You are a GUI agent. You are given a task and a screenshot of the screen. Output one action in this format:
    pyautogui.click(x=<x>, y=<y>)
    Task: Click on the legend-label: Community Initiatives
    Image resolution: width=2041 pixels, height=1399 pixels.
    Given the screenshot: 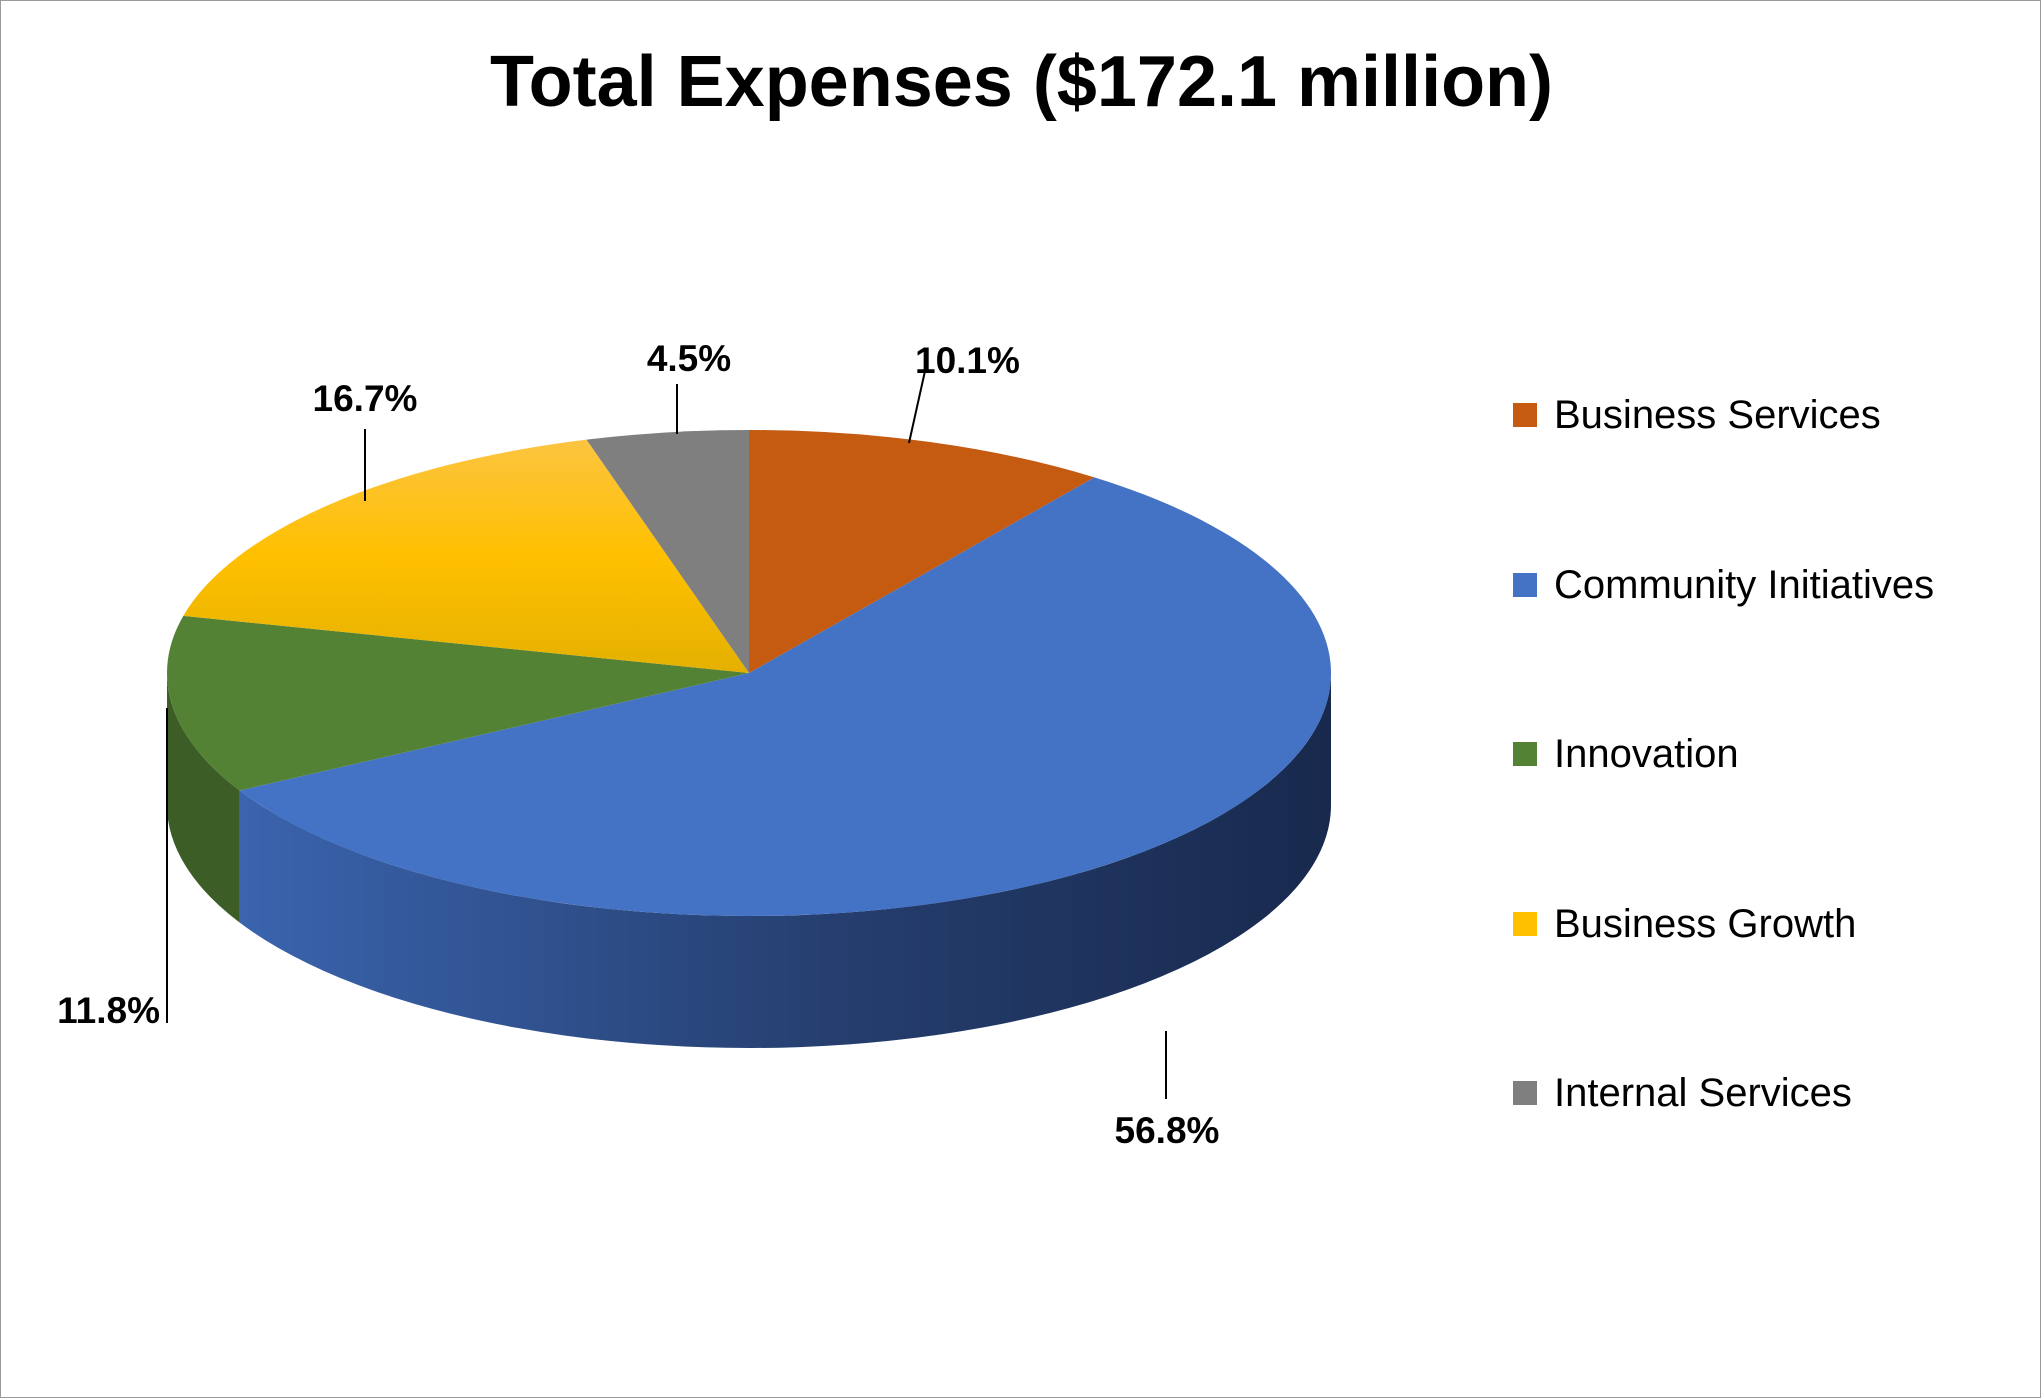 What is the action you would take?
    pyautogui.click(x=1744, y=584)
    